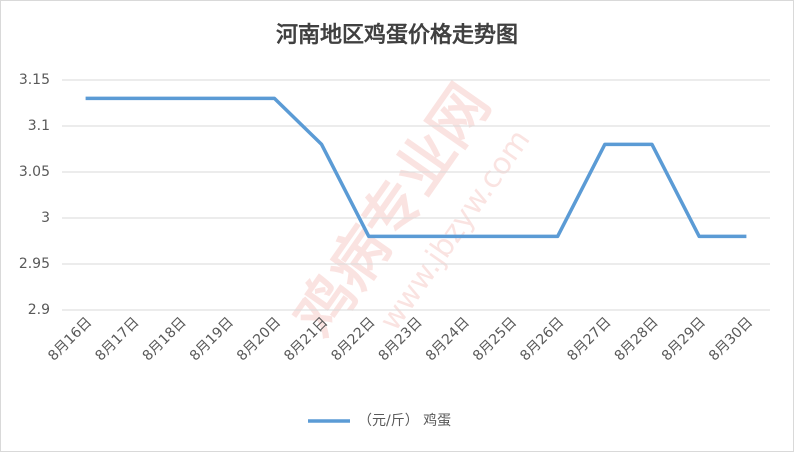  Describe the element at coordinates (404, 420) in the screenshot. I see `legend-label: （元/斤） 鸡蛋` at that location.